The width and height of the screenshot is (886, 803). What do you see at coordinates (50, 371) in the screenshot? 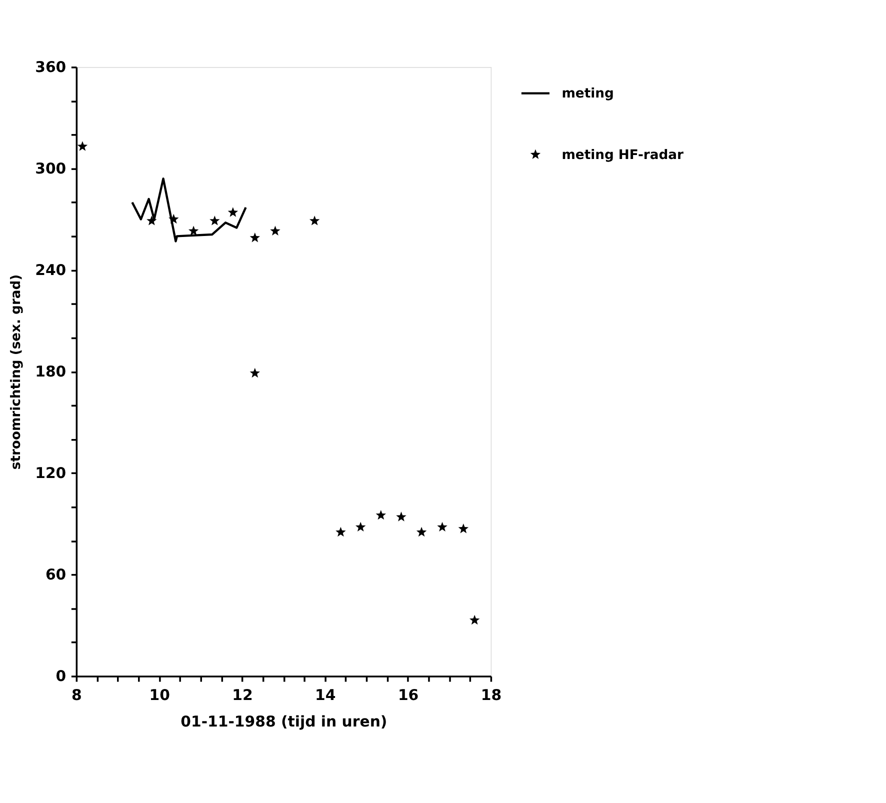
I see `y-tick-label: 180` at bounding box center [50, 371].